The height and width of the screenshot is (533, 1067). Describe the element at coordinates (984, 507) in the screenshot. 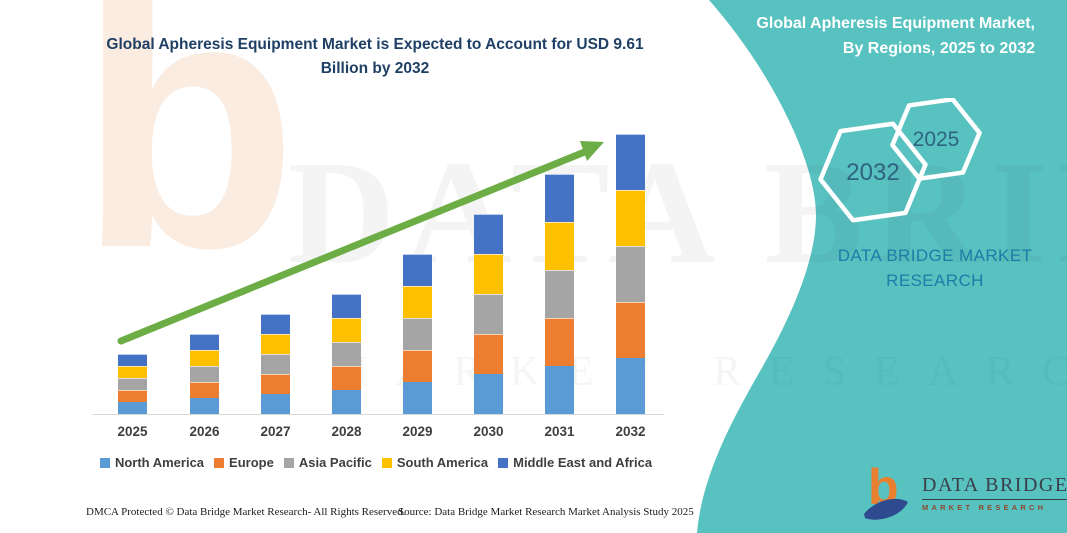

I see `logo-tagline: MARKET RESEARCH` at that location.